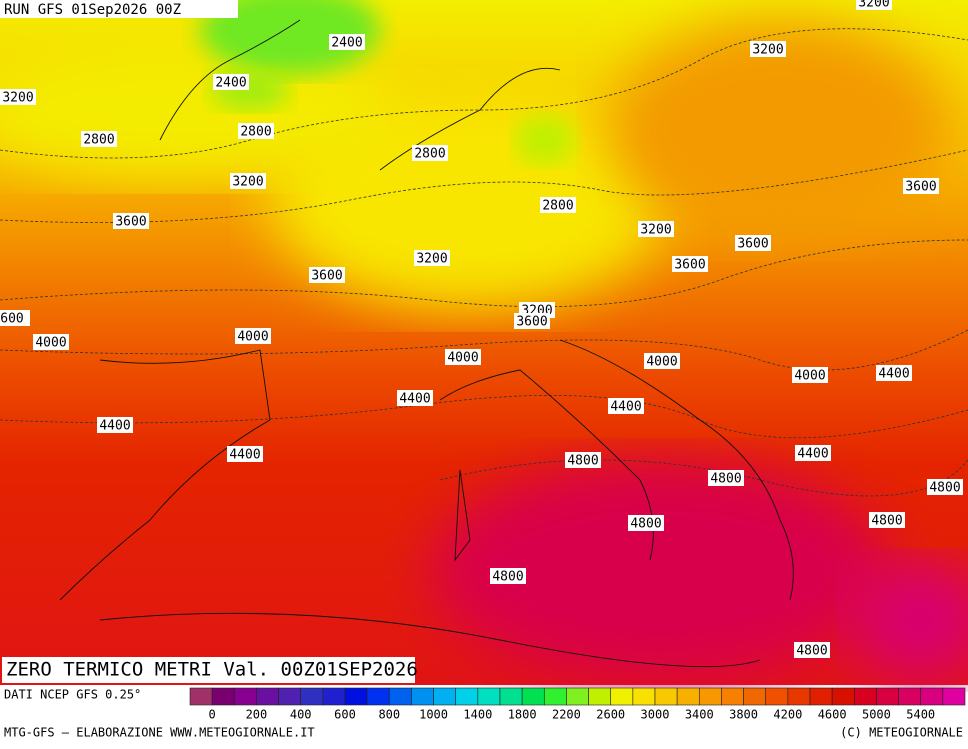  What do you see at coordinates (208, 670) in the screenshot?
I see `title-box` at bounding box center [208, 670].